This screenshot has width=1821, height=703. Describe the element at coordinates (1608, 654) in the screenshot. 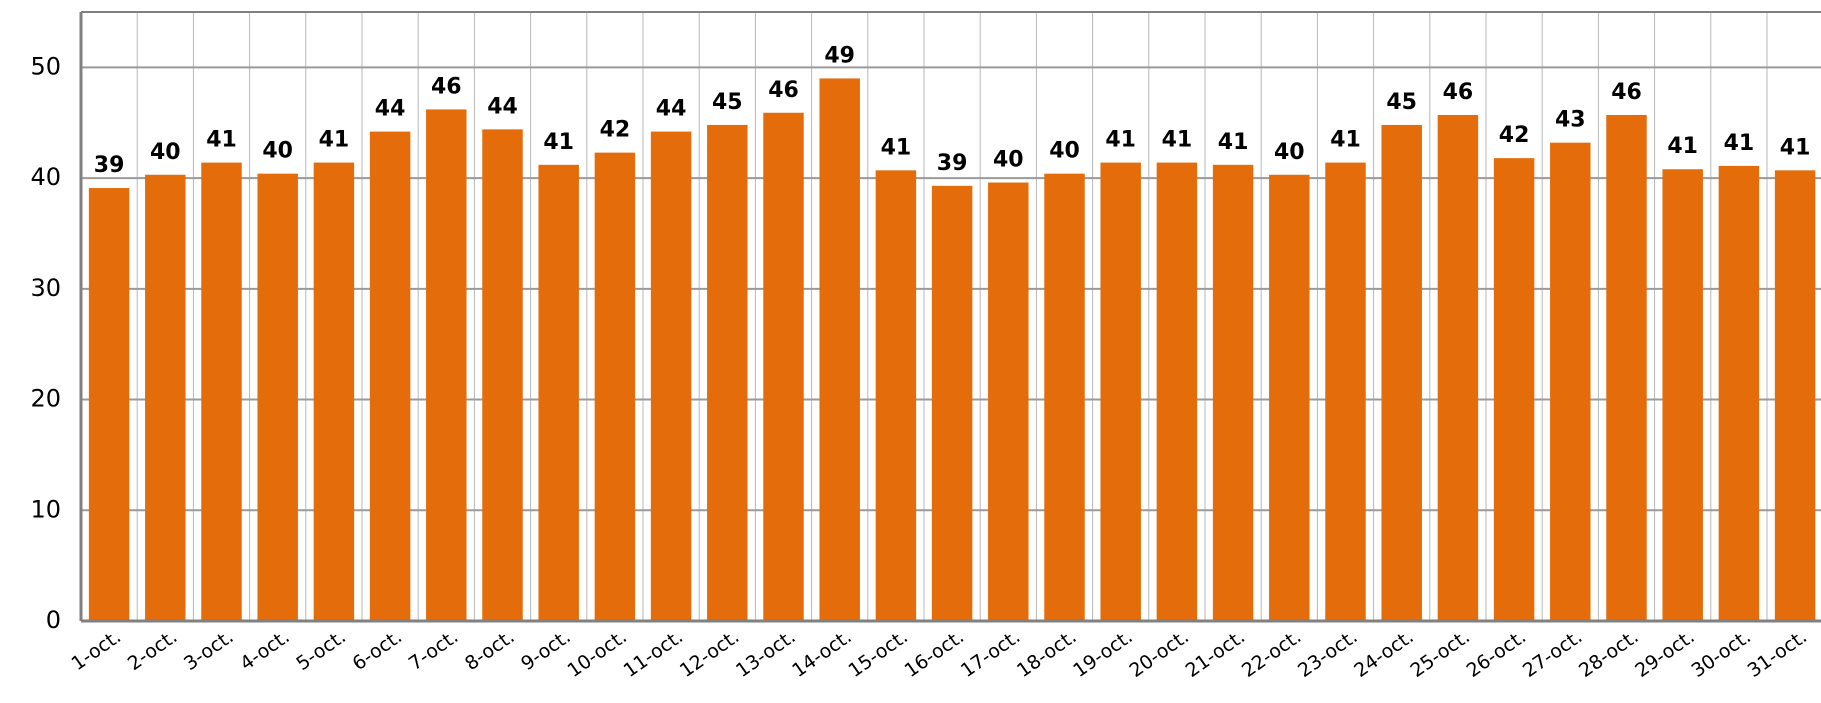

I see `x-tick-label: 28-oct.` at that location.